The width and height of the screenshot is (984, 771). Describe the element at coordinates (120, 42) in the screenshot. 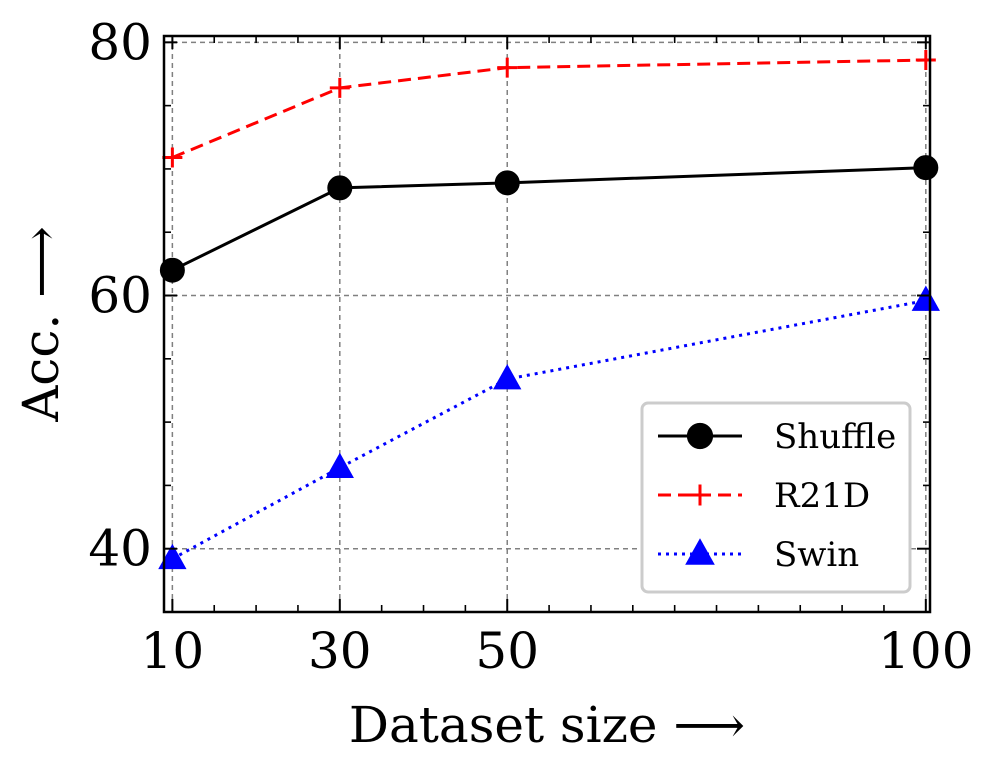

I see `y-tick-label: 80` at that location.